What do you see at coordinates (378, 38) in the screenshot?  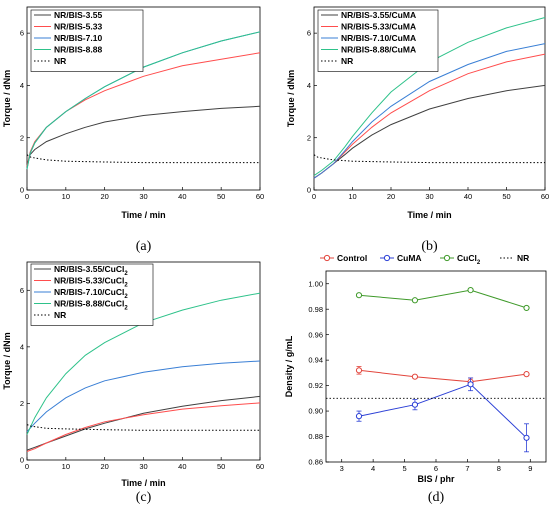 I see `legend-label: NR/BIS-7.10/CuMA` at bounding box center [378, 38].